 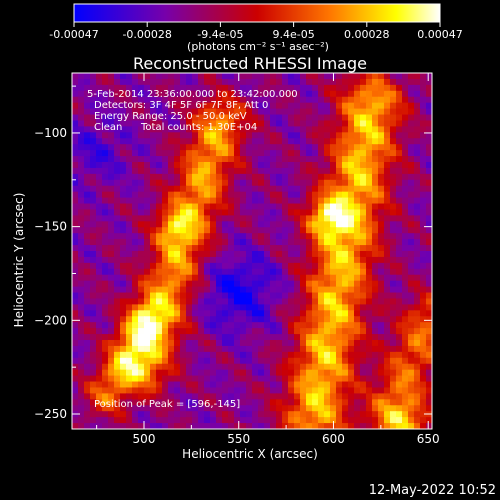 What do you see at coordinates (170, 116) in the screenshot?
I see `annotation-energy-range: Energy Range: 25.0 - 50.0 keV` at bounding box center [170, 116].